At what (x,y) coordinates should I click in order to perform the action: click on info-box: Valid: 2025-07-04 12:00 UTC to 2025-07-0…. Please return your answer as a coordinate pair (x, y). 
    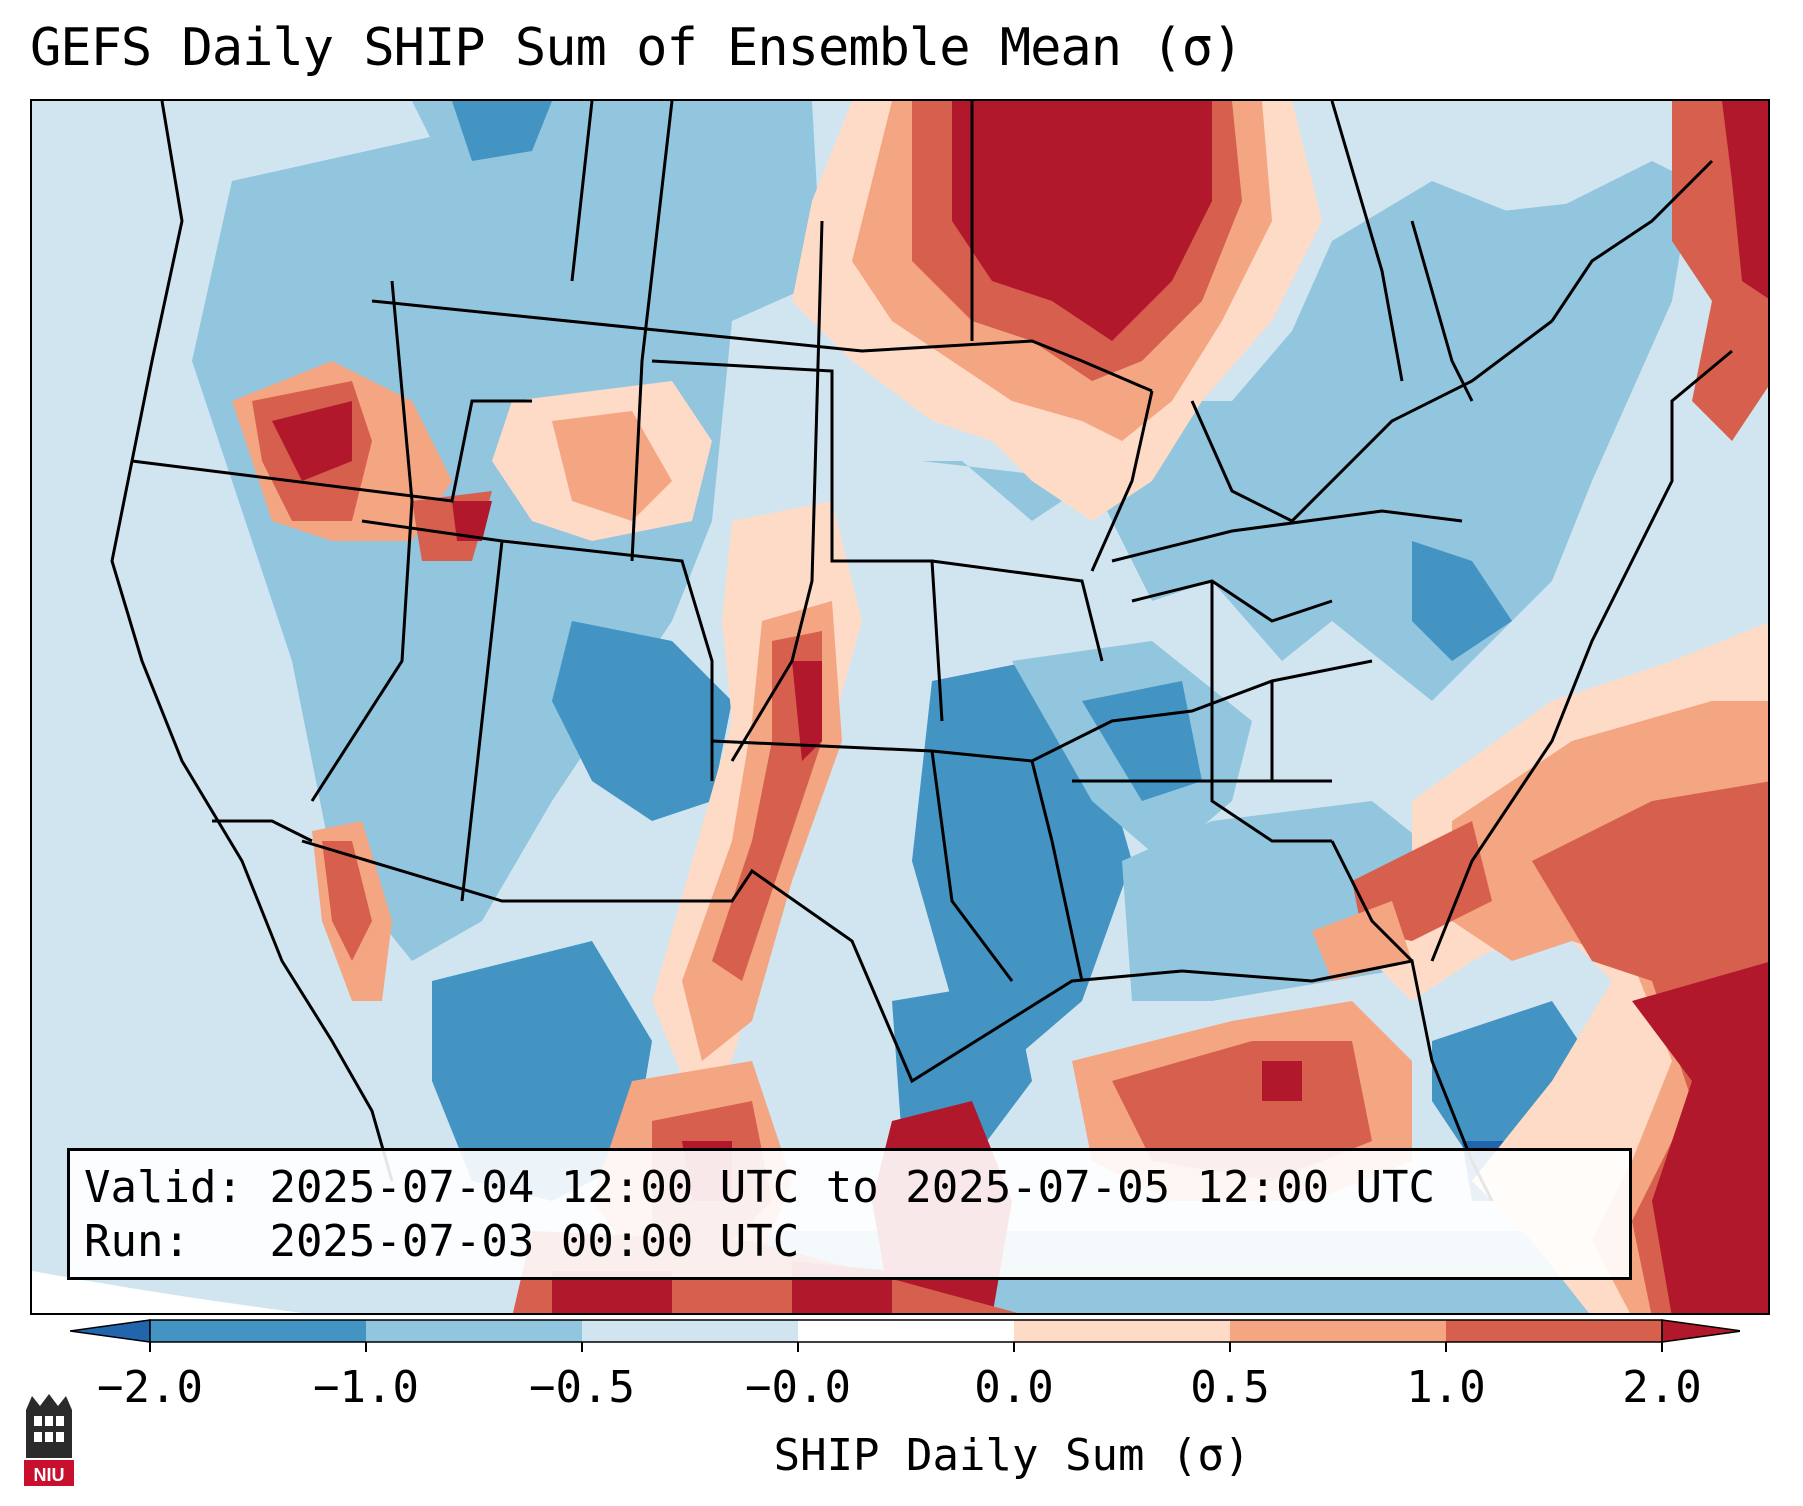
    Looking at the image, I should click on (849, 1214).